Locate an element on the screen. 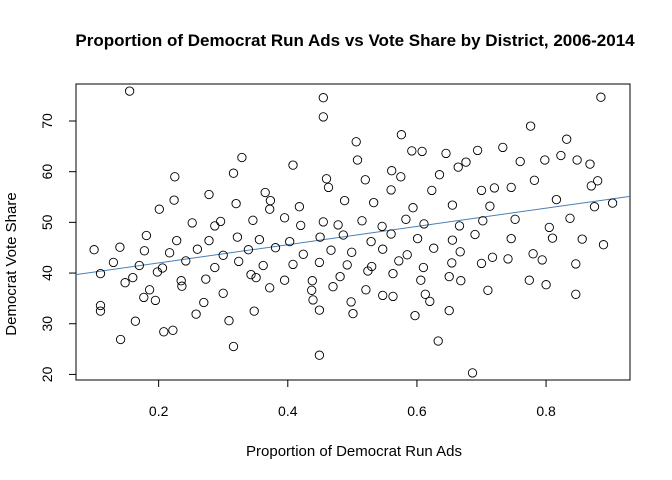 Image resolution: width=672 pixels, height=480 pixels. y-axis: 20 30 40 50 60 70 is located at coordinates (58, 247).